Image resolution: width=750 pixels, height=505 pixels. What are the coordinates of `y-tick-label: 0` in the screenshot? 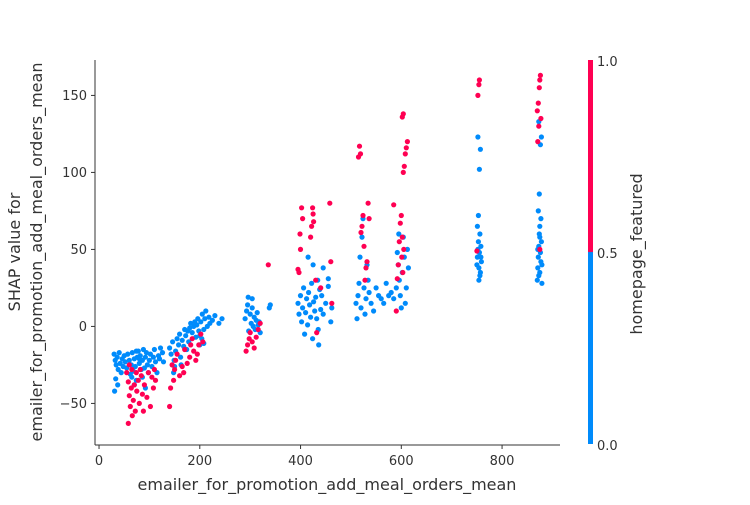 It's located at (83, 327).